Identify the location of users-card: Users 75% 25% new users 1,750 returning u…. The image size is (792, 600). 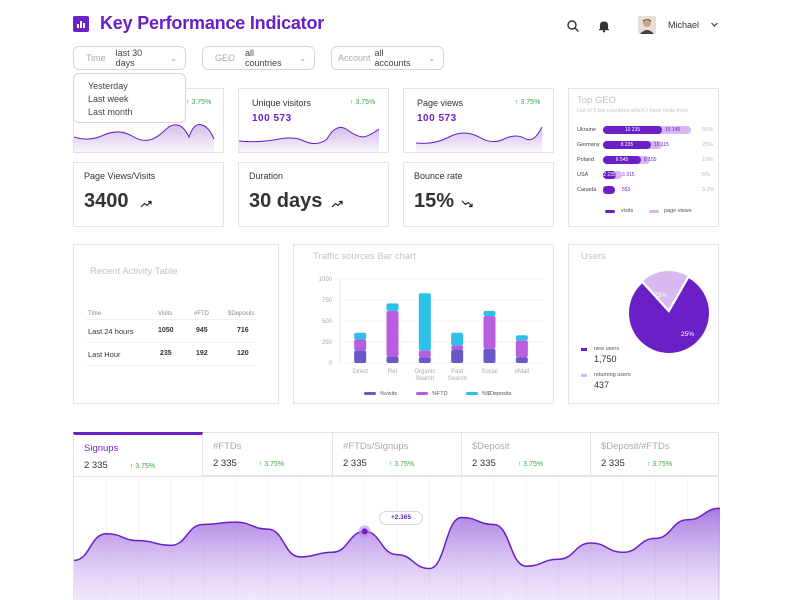
(643, 324).